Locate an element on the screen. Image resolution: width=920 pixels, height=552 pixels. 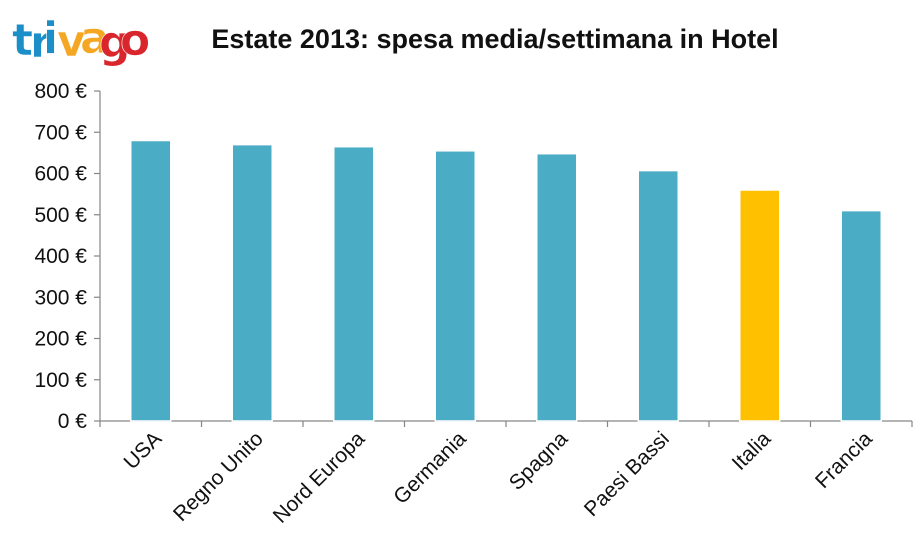
bar-spagna is located at coordinates (557, 287).